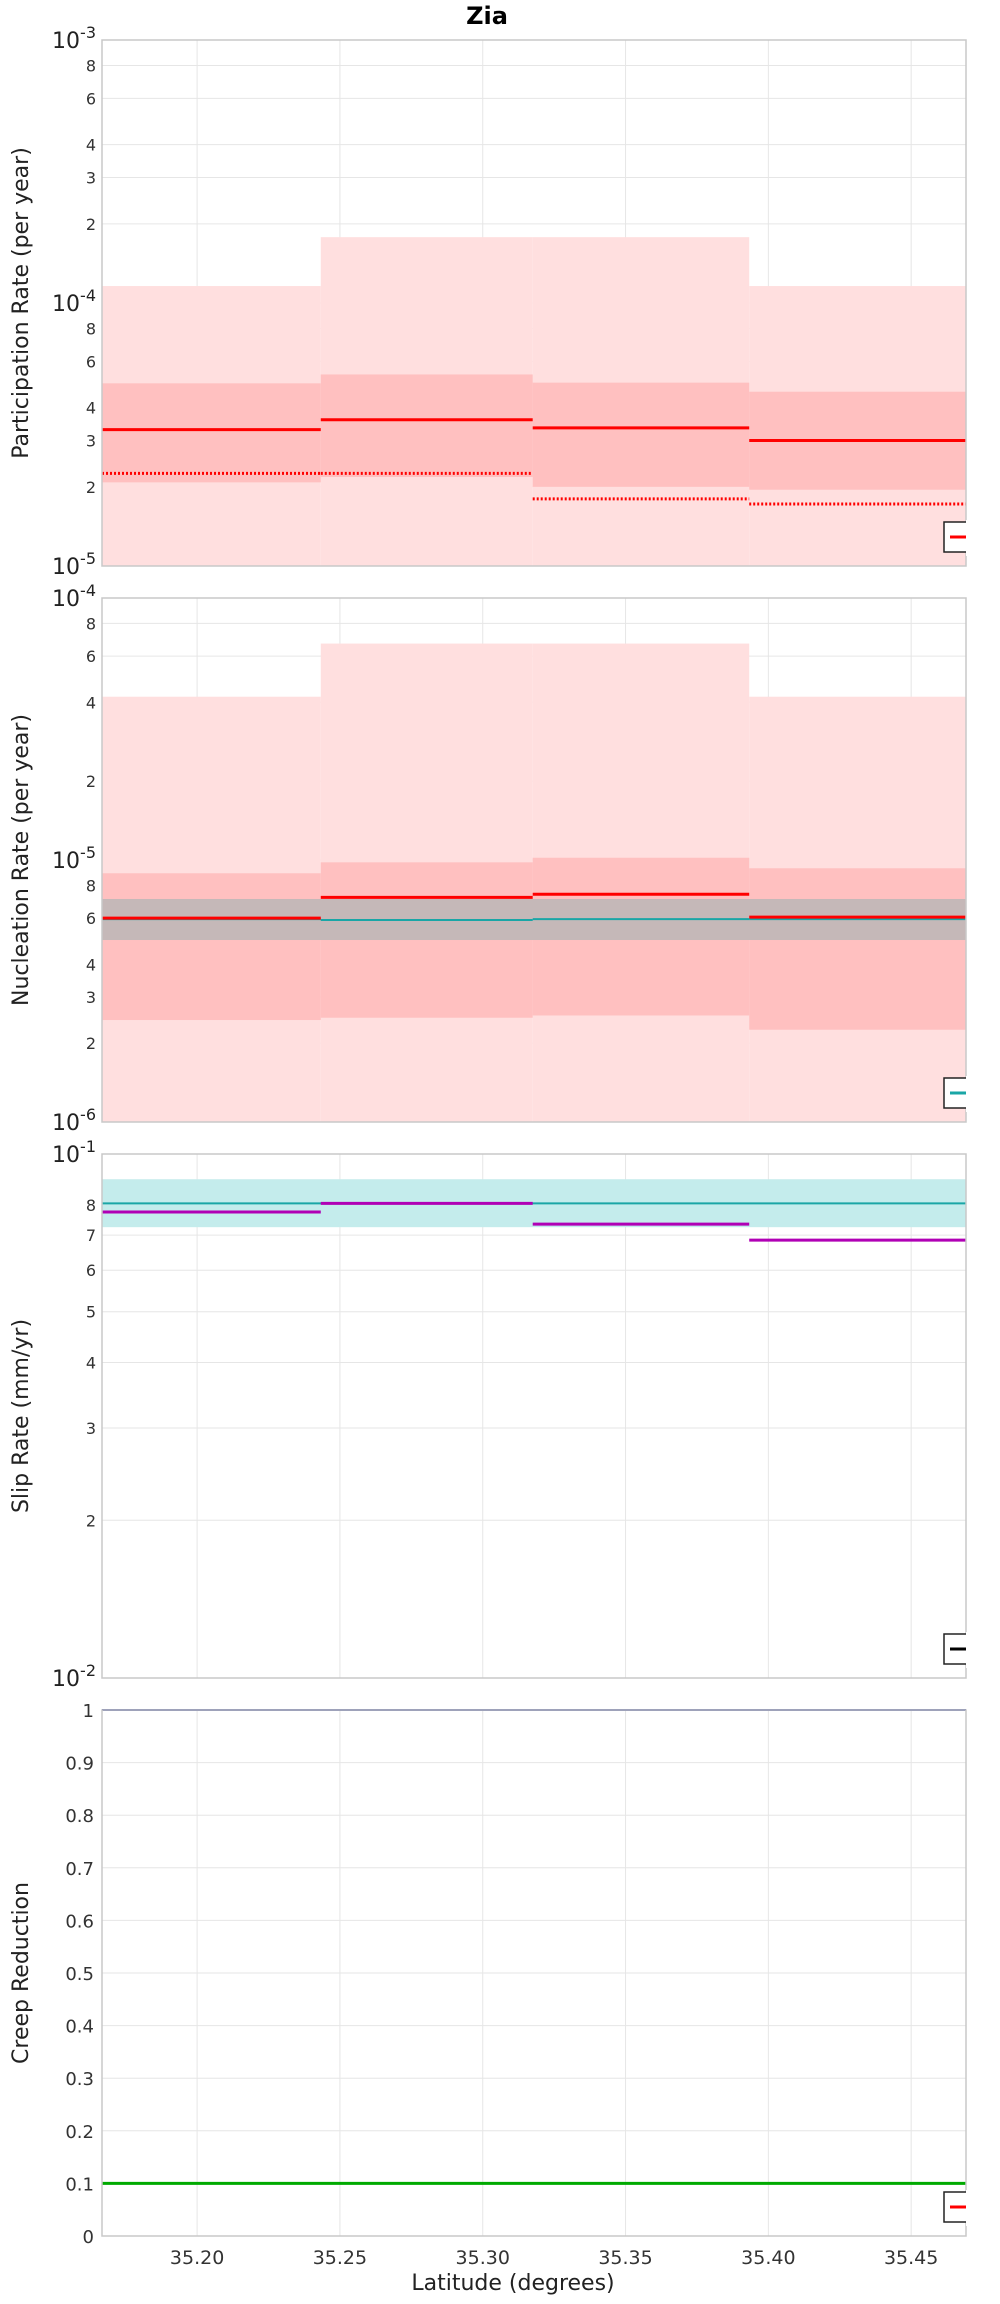 The image size is (1000, 2304). What do you see at coordinates (512, 2283) in the screenshot?
I see `x-axis-label: Latitude (degrees)` at bounding box center [512, 2283].